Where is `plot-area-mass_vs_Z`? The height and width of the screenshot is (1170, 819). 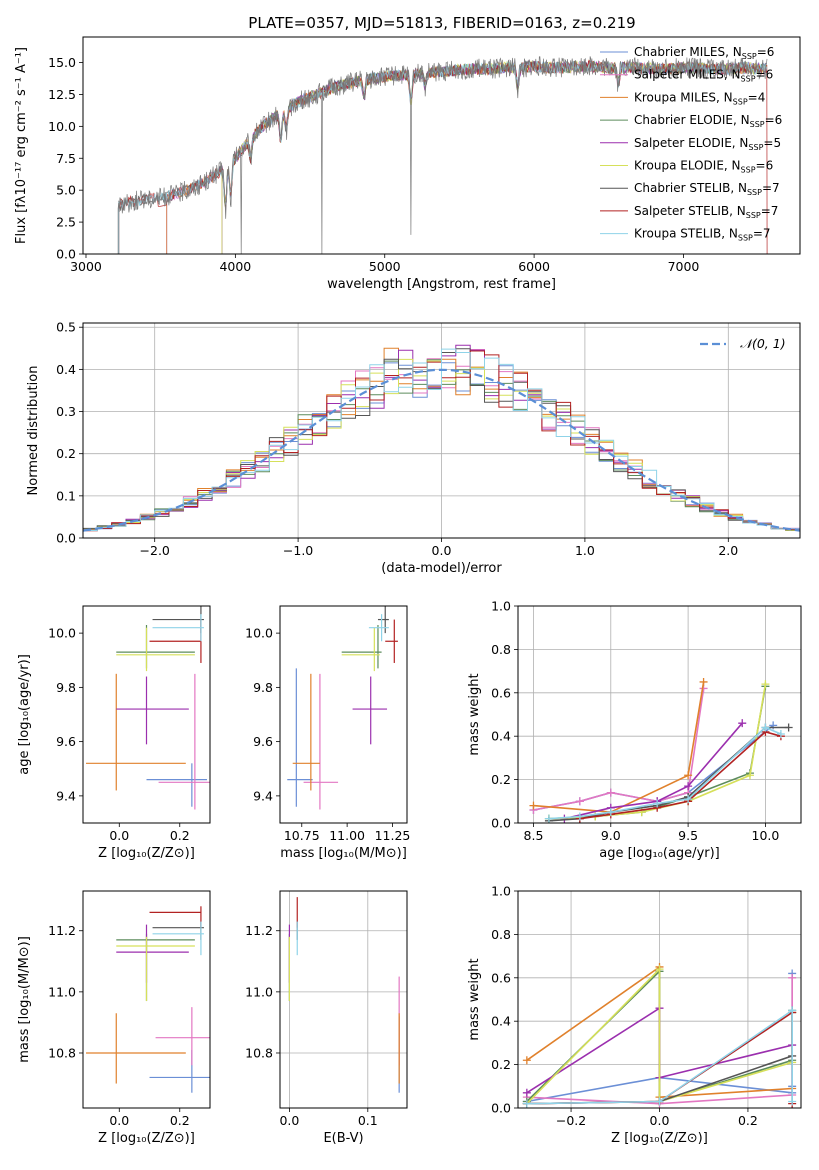 plot-area-mass_vs_Z is located at coordinates (148, 999).